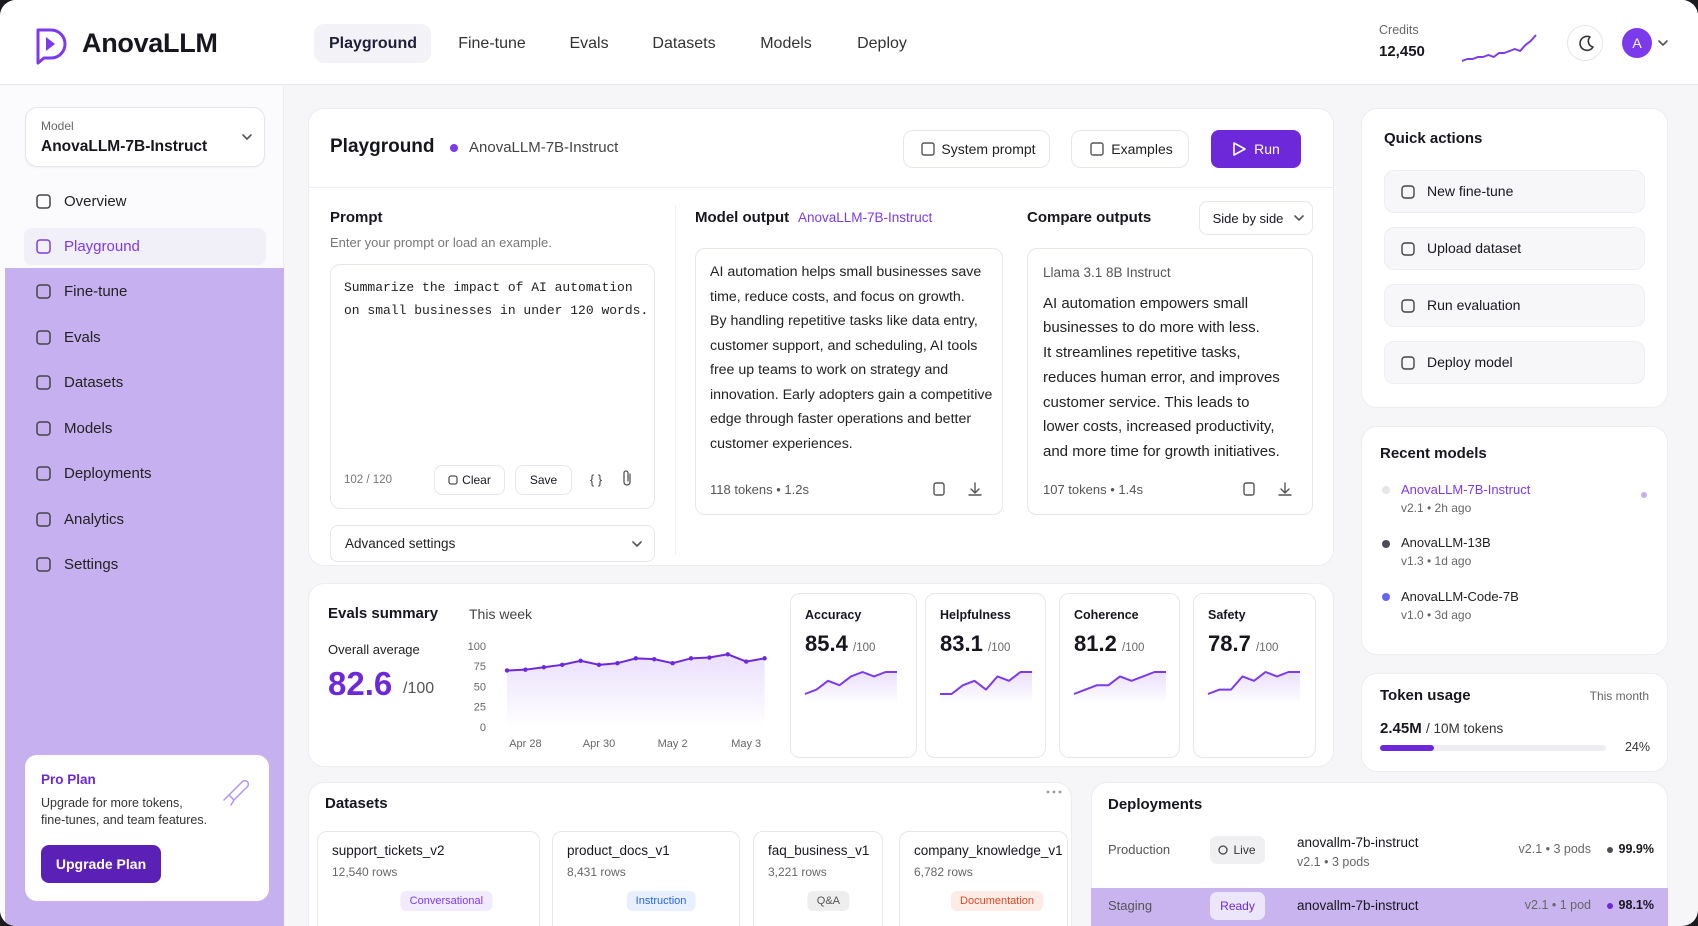 The width and height of the screenshot is (1698, 926). Describe the element at coordinates (1095, 644) in the screenshot. I see `metric-score: 81.2` at that location.